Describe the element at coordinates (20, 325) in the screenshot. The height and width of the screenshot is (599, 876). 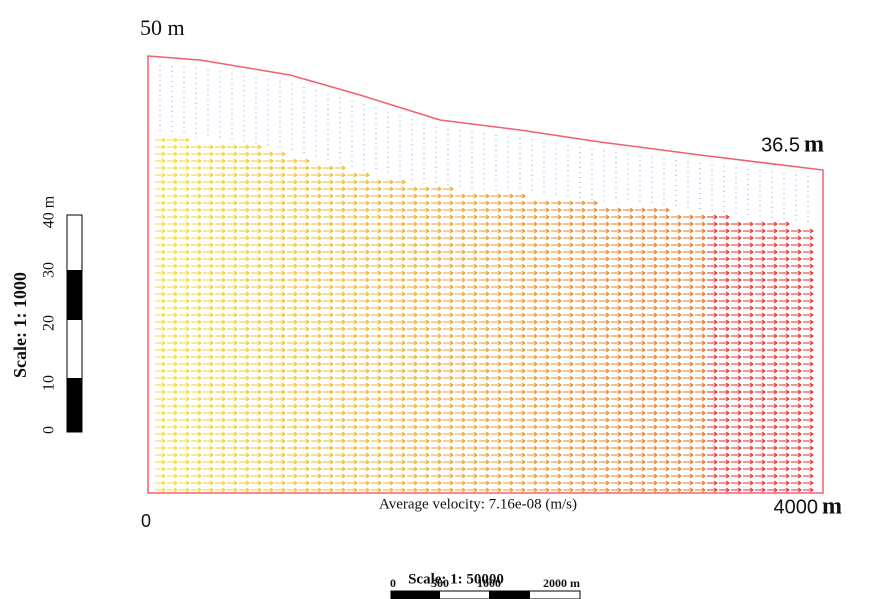
I see `vertical-scale-title: Scale: 1: 1000` at that location.